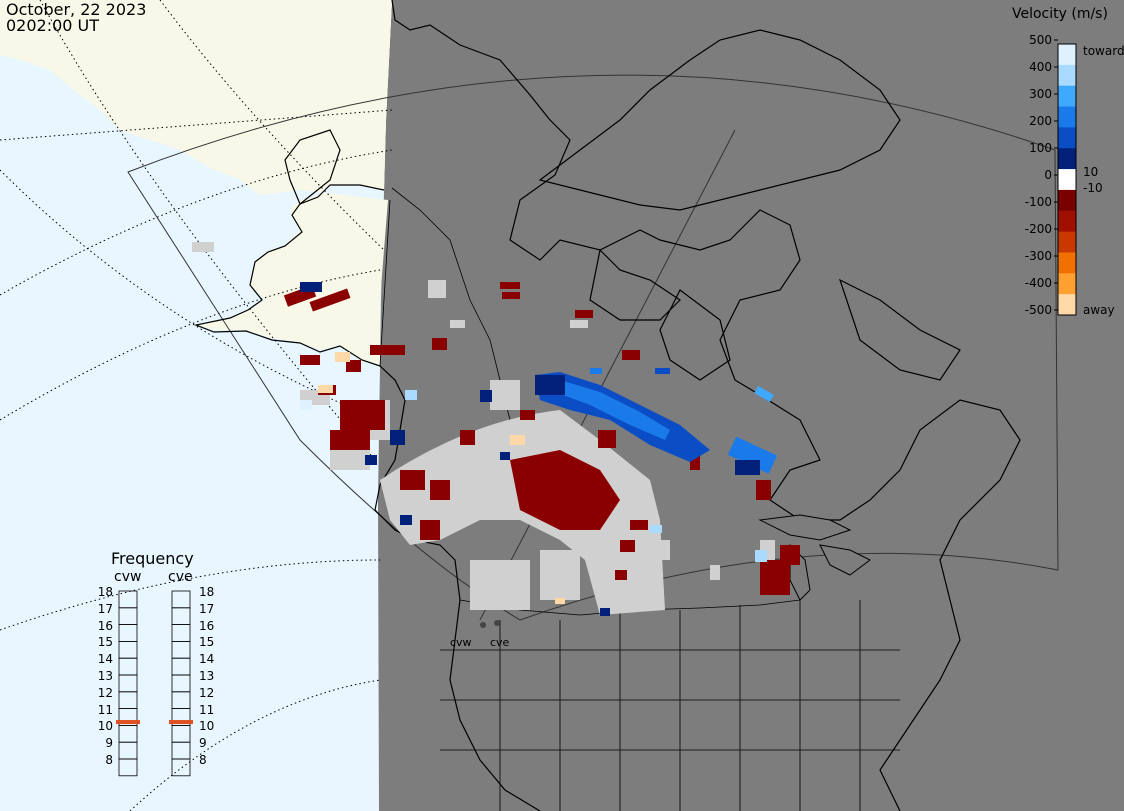 This screenshot has height=811, width=1124. I want to click on velocity-colorbar, so click(1067, 179).